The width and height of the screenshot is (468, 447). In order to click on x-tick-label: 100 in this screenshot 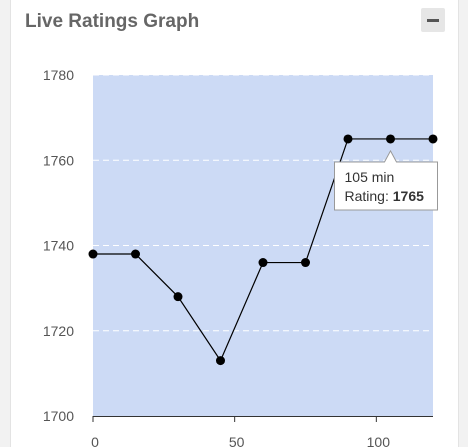, I will do `click(379, 440)`.